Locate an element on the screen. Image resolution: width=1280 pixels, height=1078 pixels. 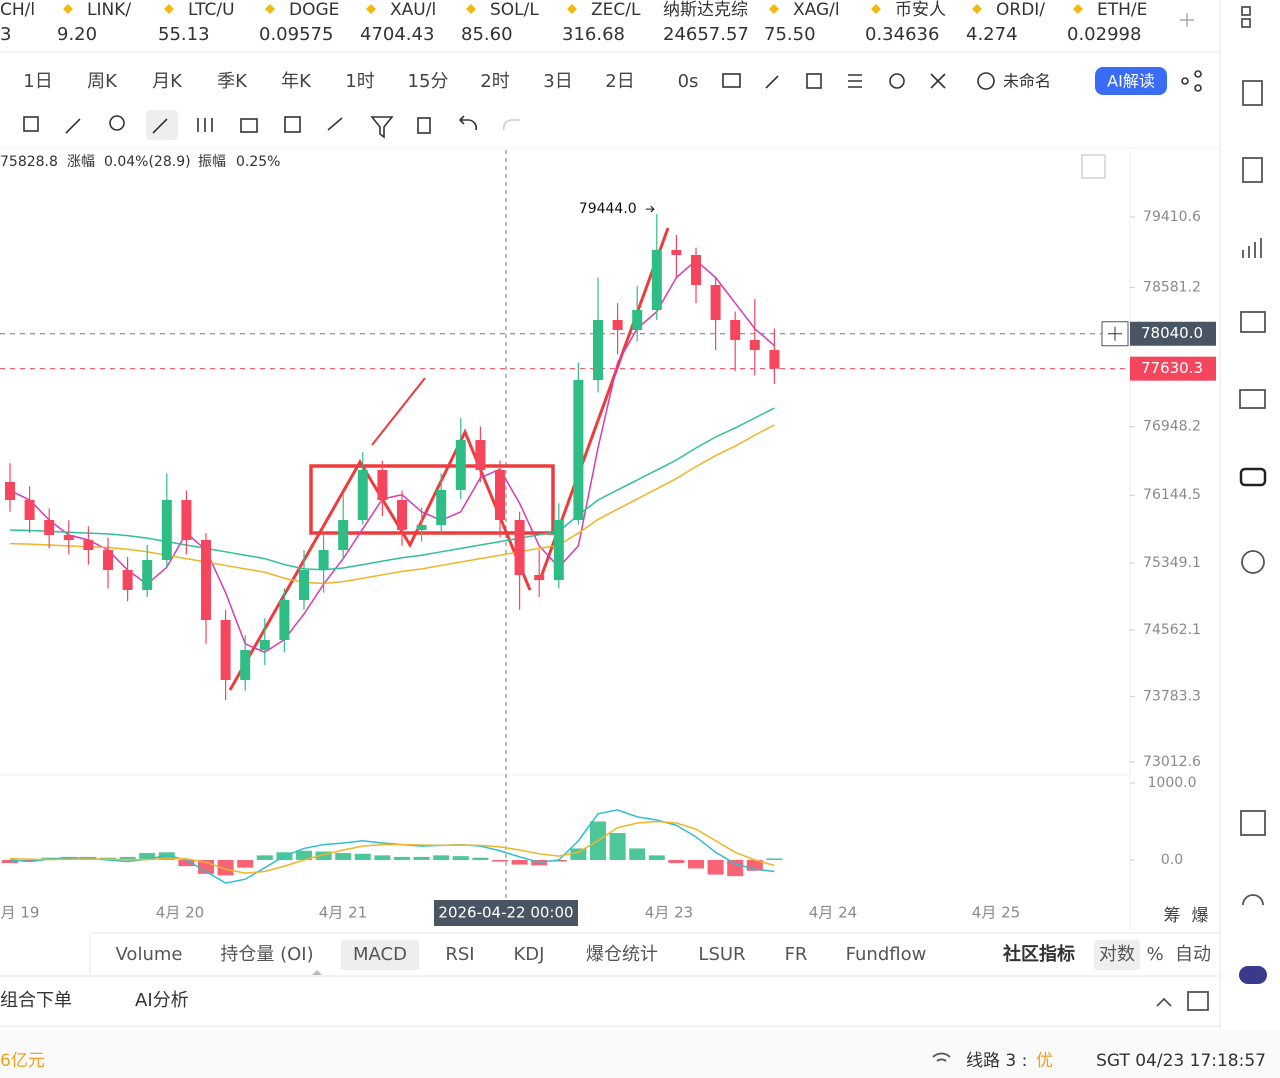
ticker-name: SOL/L is located at coordinates (514, 10).